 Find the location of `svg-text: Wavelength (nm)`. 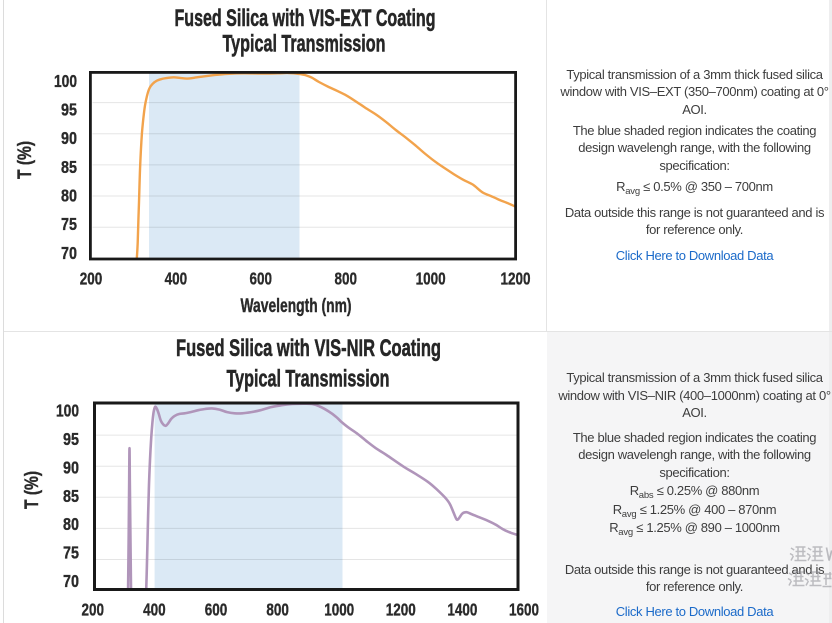

svg-text: Wavelength (nm) is located at coordinates (296, 306).